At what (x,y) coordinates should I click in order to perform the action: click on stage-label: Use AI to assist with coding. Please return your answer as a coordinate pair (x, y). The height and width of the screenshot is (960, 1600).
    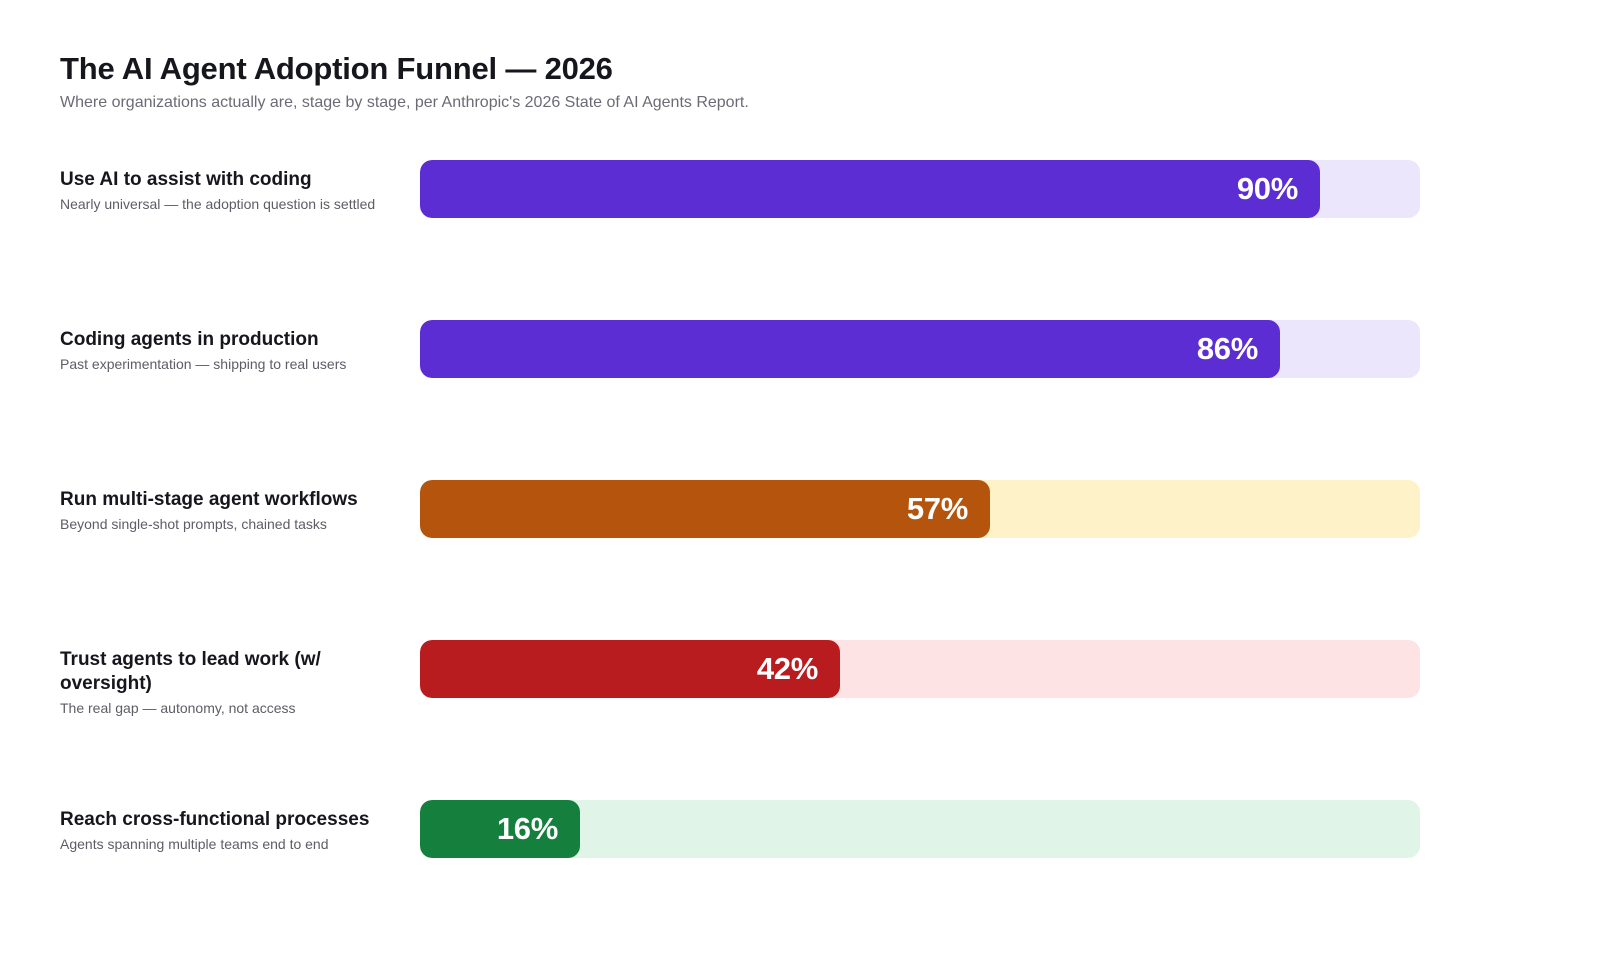
    Looking at the image, I should click on (186, 179).